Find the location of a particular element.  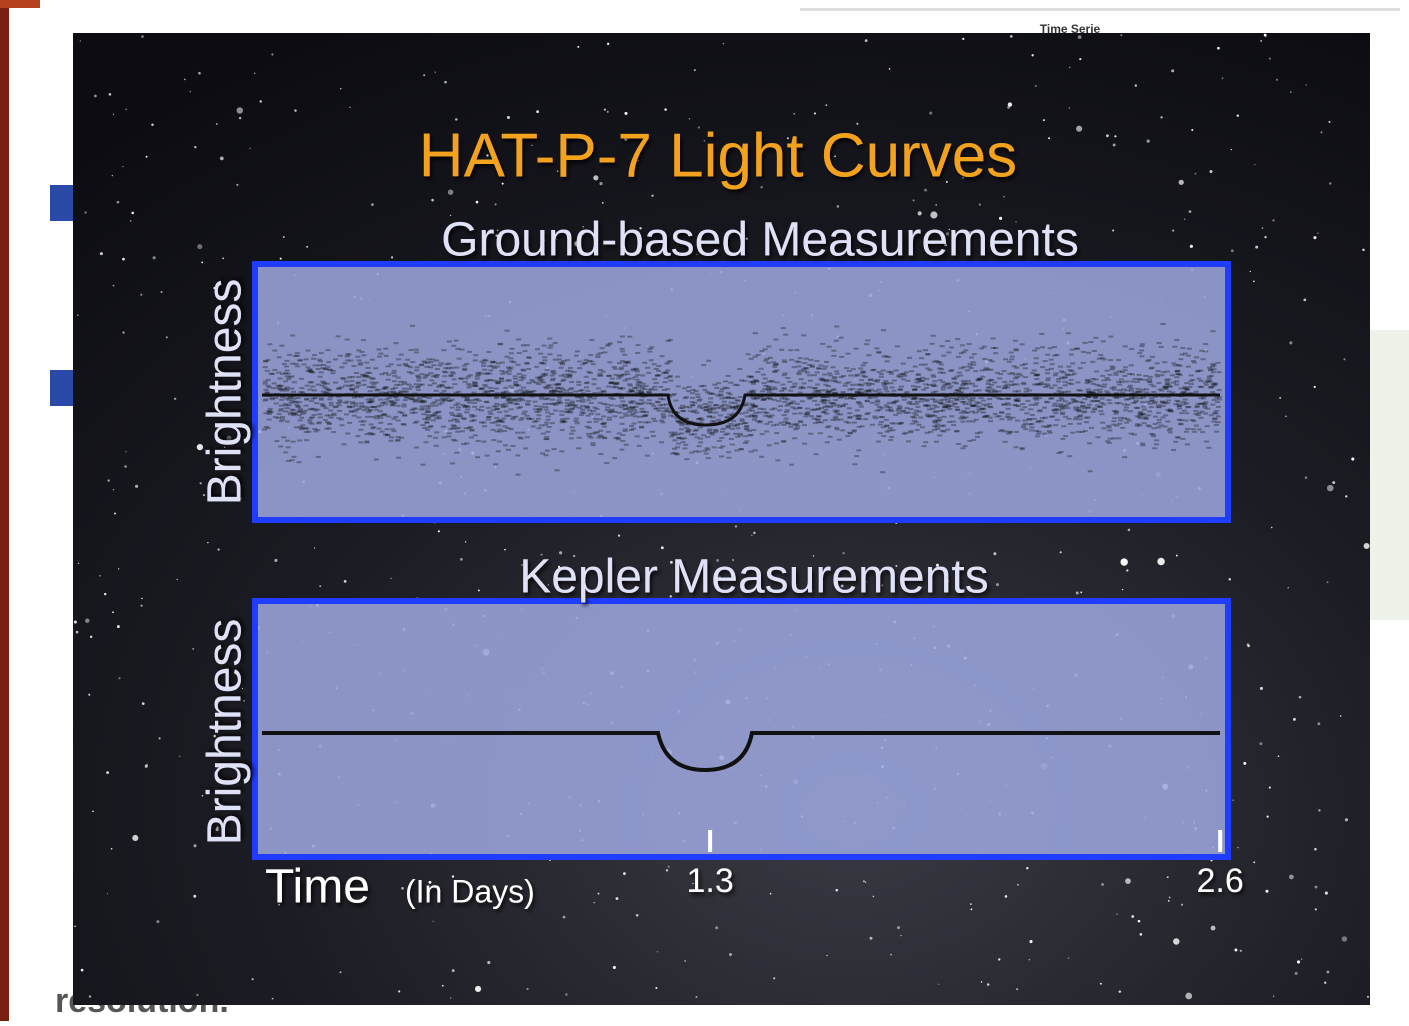

x-tick-label: 1.3 is located at coordinates (709, 881).